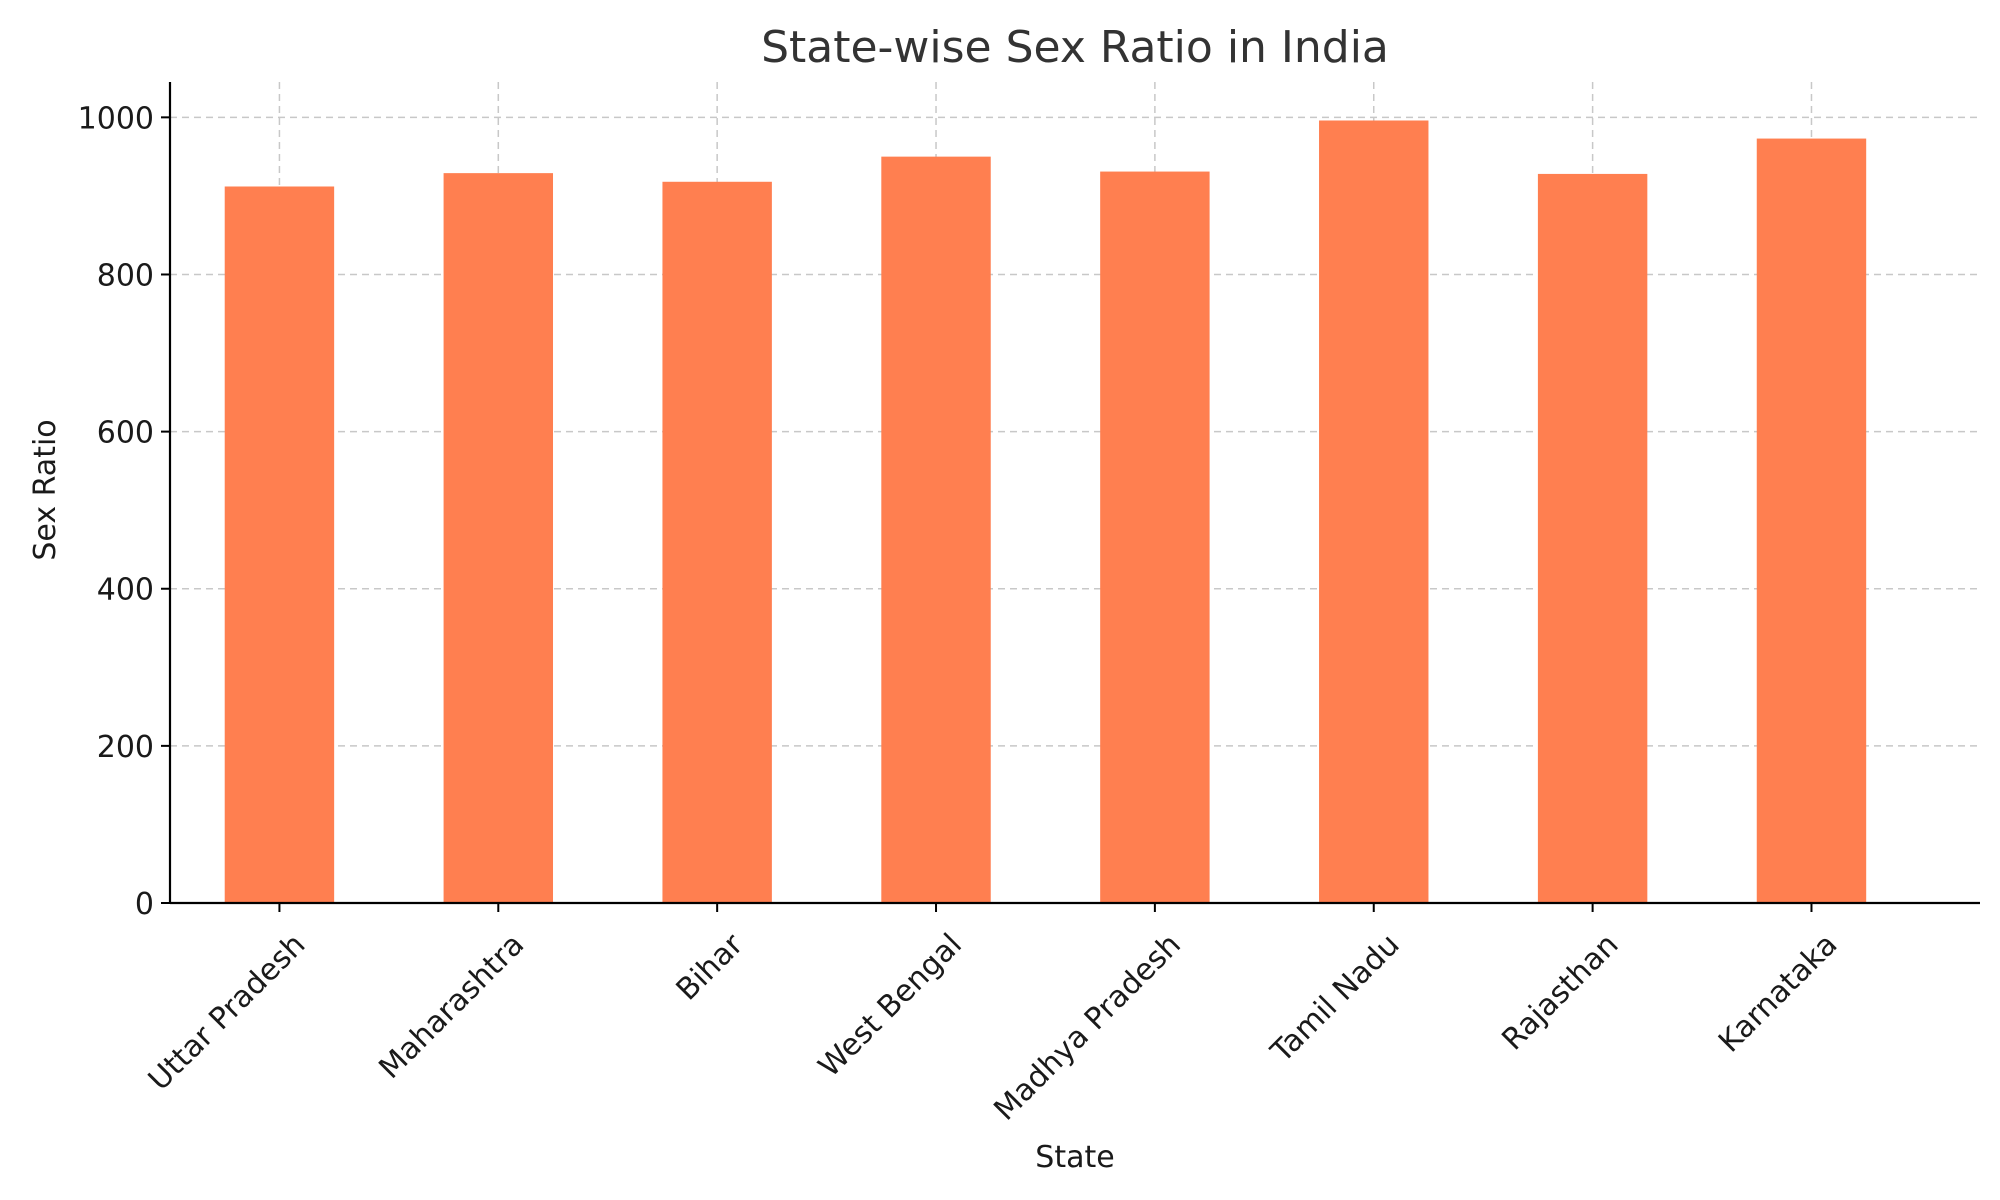  What do you see at coordinates (890, 1005) in the screenshot?
I see `x-tick-label: West Bengal` at bounding box center [890, 1005].